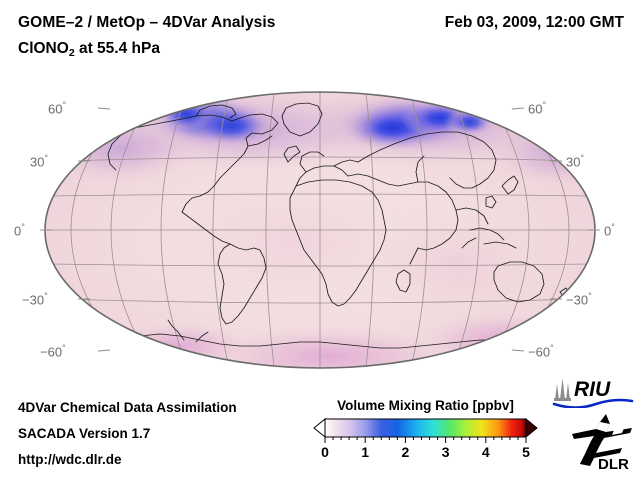 The width and height of the screenshot is (640, 480). I want to click on colorbar-title: Volume Mixing Ratio [ppbv], so click(425, 405).